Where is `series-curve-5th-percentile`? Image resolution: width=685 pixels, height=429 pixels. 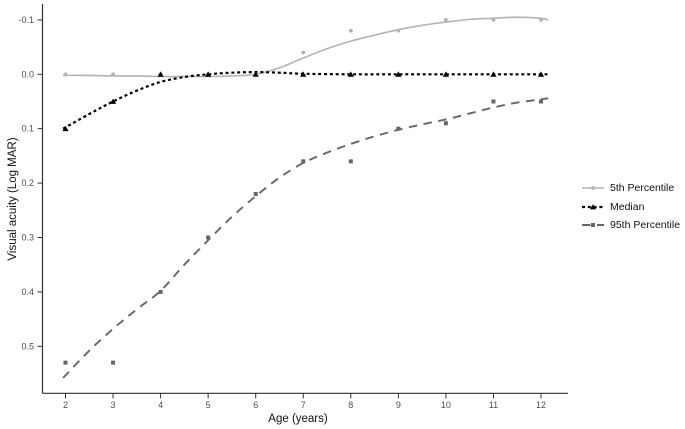
series-curve-5th-percentile is located at coordinates (306, 47).